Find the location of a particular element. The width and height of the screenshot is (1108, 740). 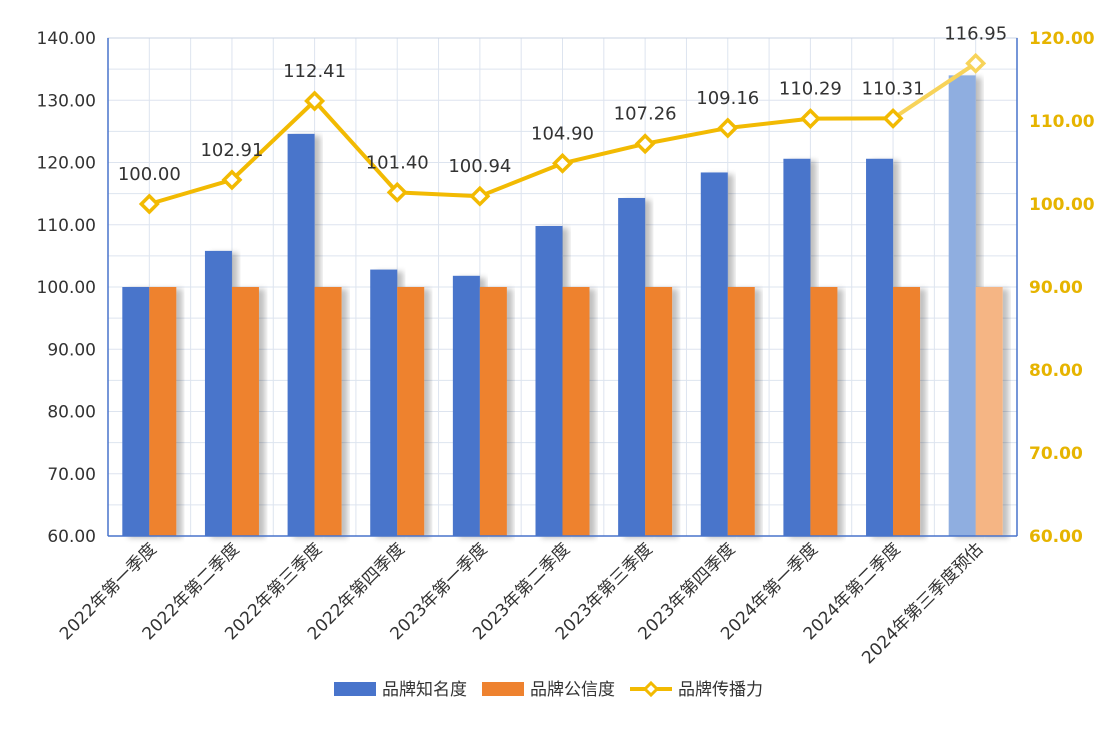

legend-layer: 品牌知名度 品牌公信度 品牌传播力 is located at coordinates (548, 690).